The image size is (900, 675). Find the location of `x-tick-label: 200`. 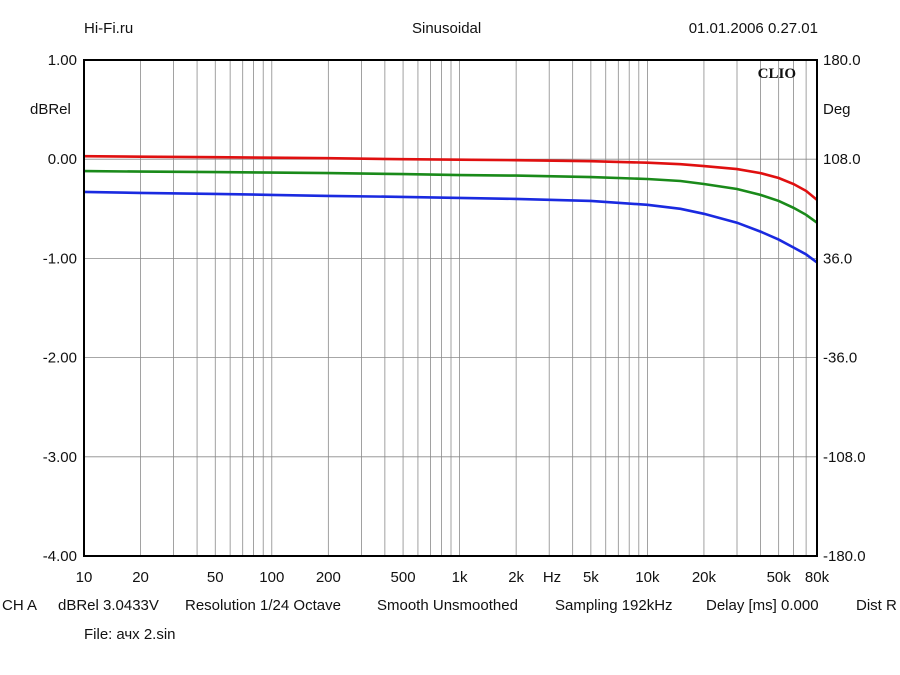

x-tick-label: 200 is located at coordinates (328, 577).